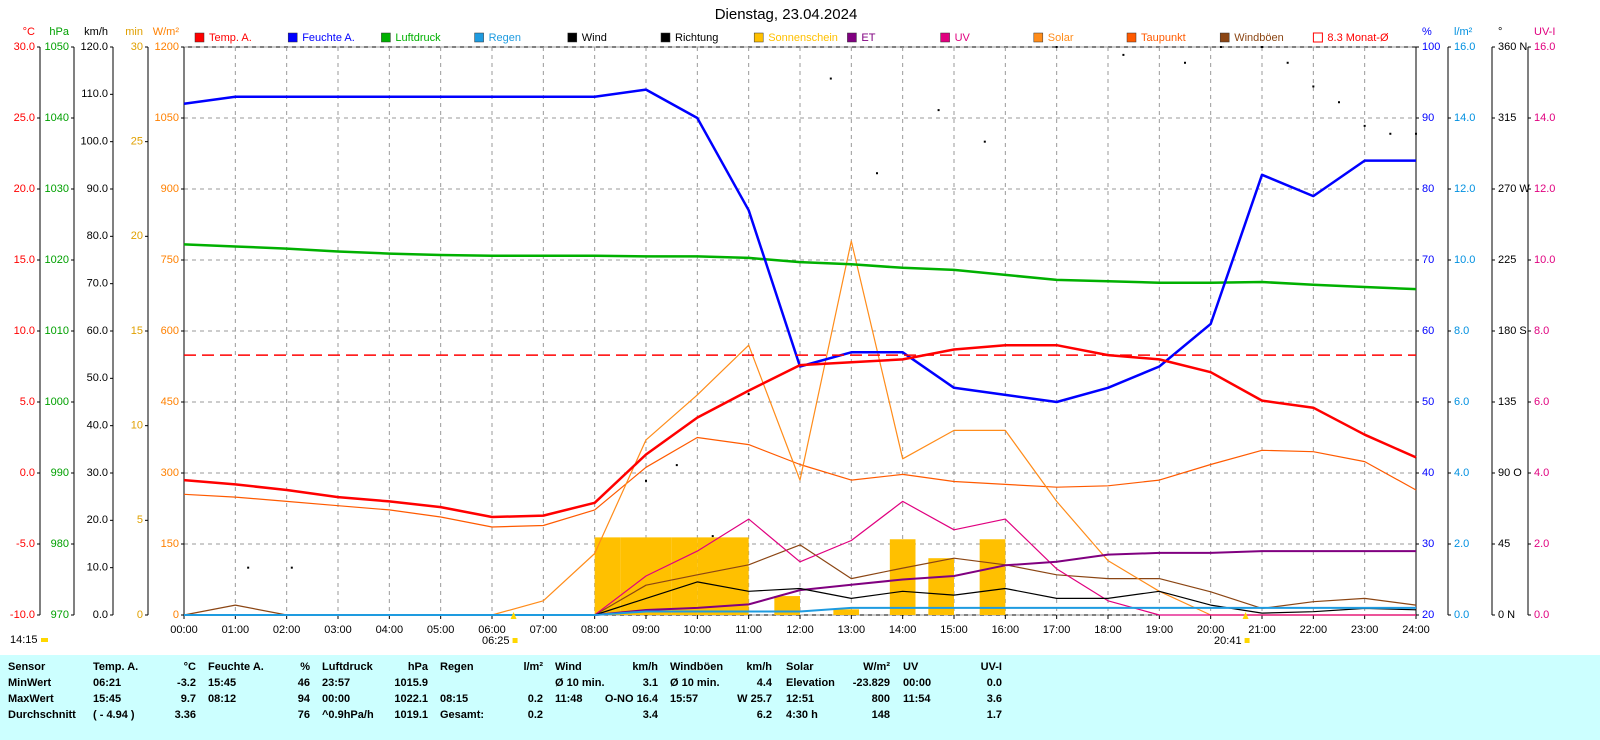 Image resolution: width=1600 pixels, height=740 pixels. Describe the element at coordinates (696, 667) in the screenshot. I see `table-cell: Windböen` at that location.